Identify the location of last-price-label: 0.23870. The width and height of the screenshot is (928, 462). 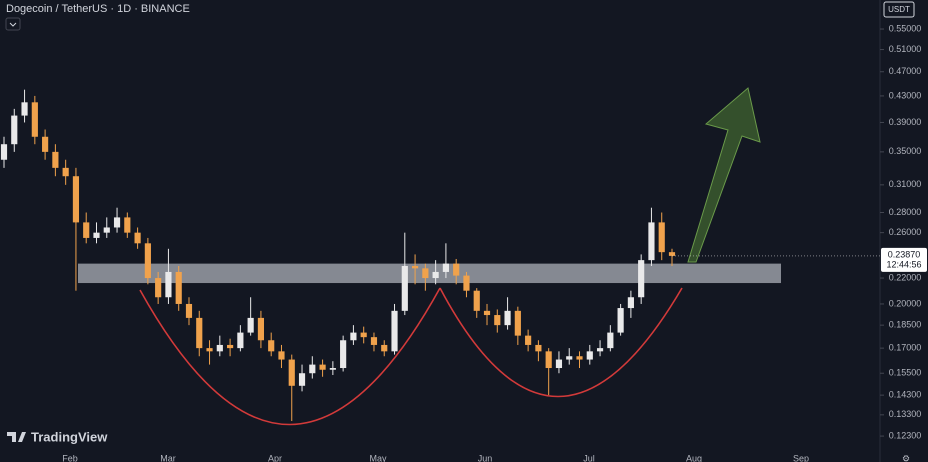
(904, 254).